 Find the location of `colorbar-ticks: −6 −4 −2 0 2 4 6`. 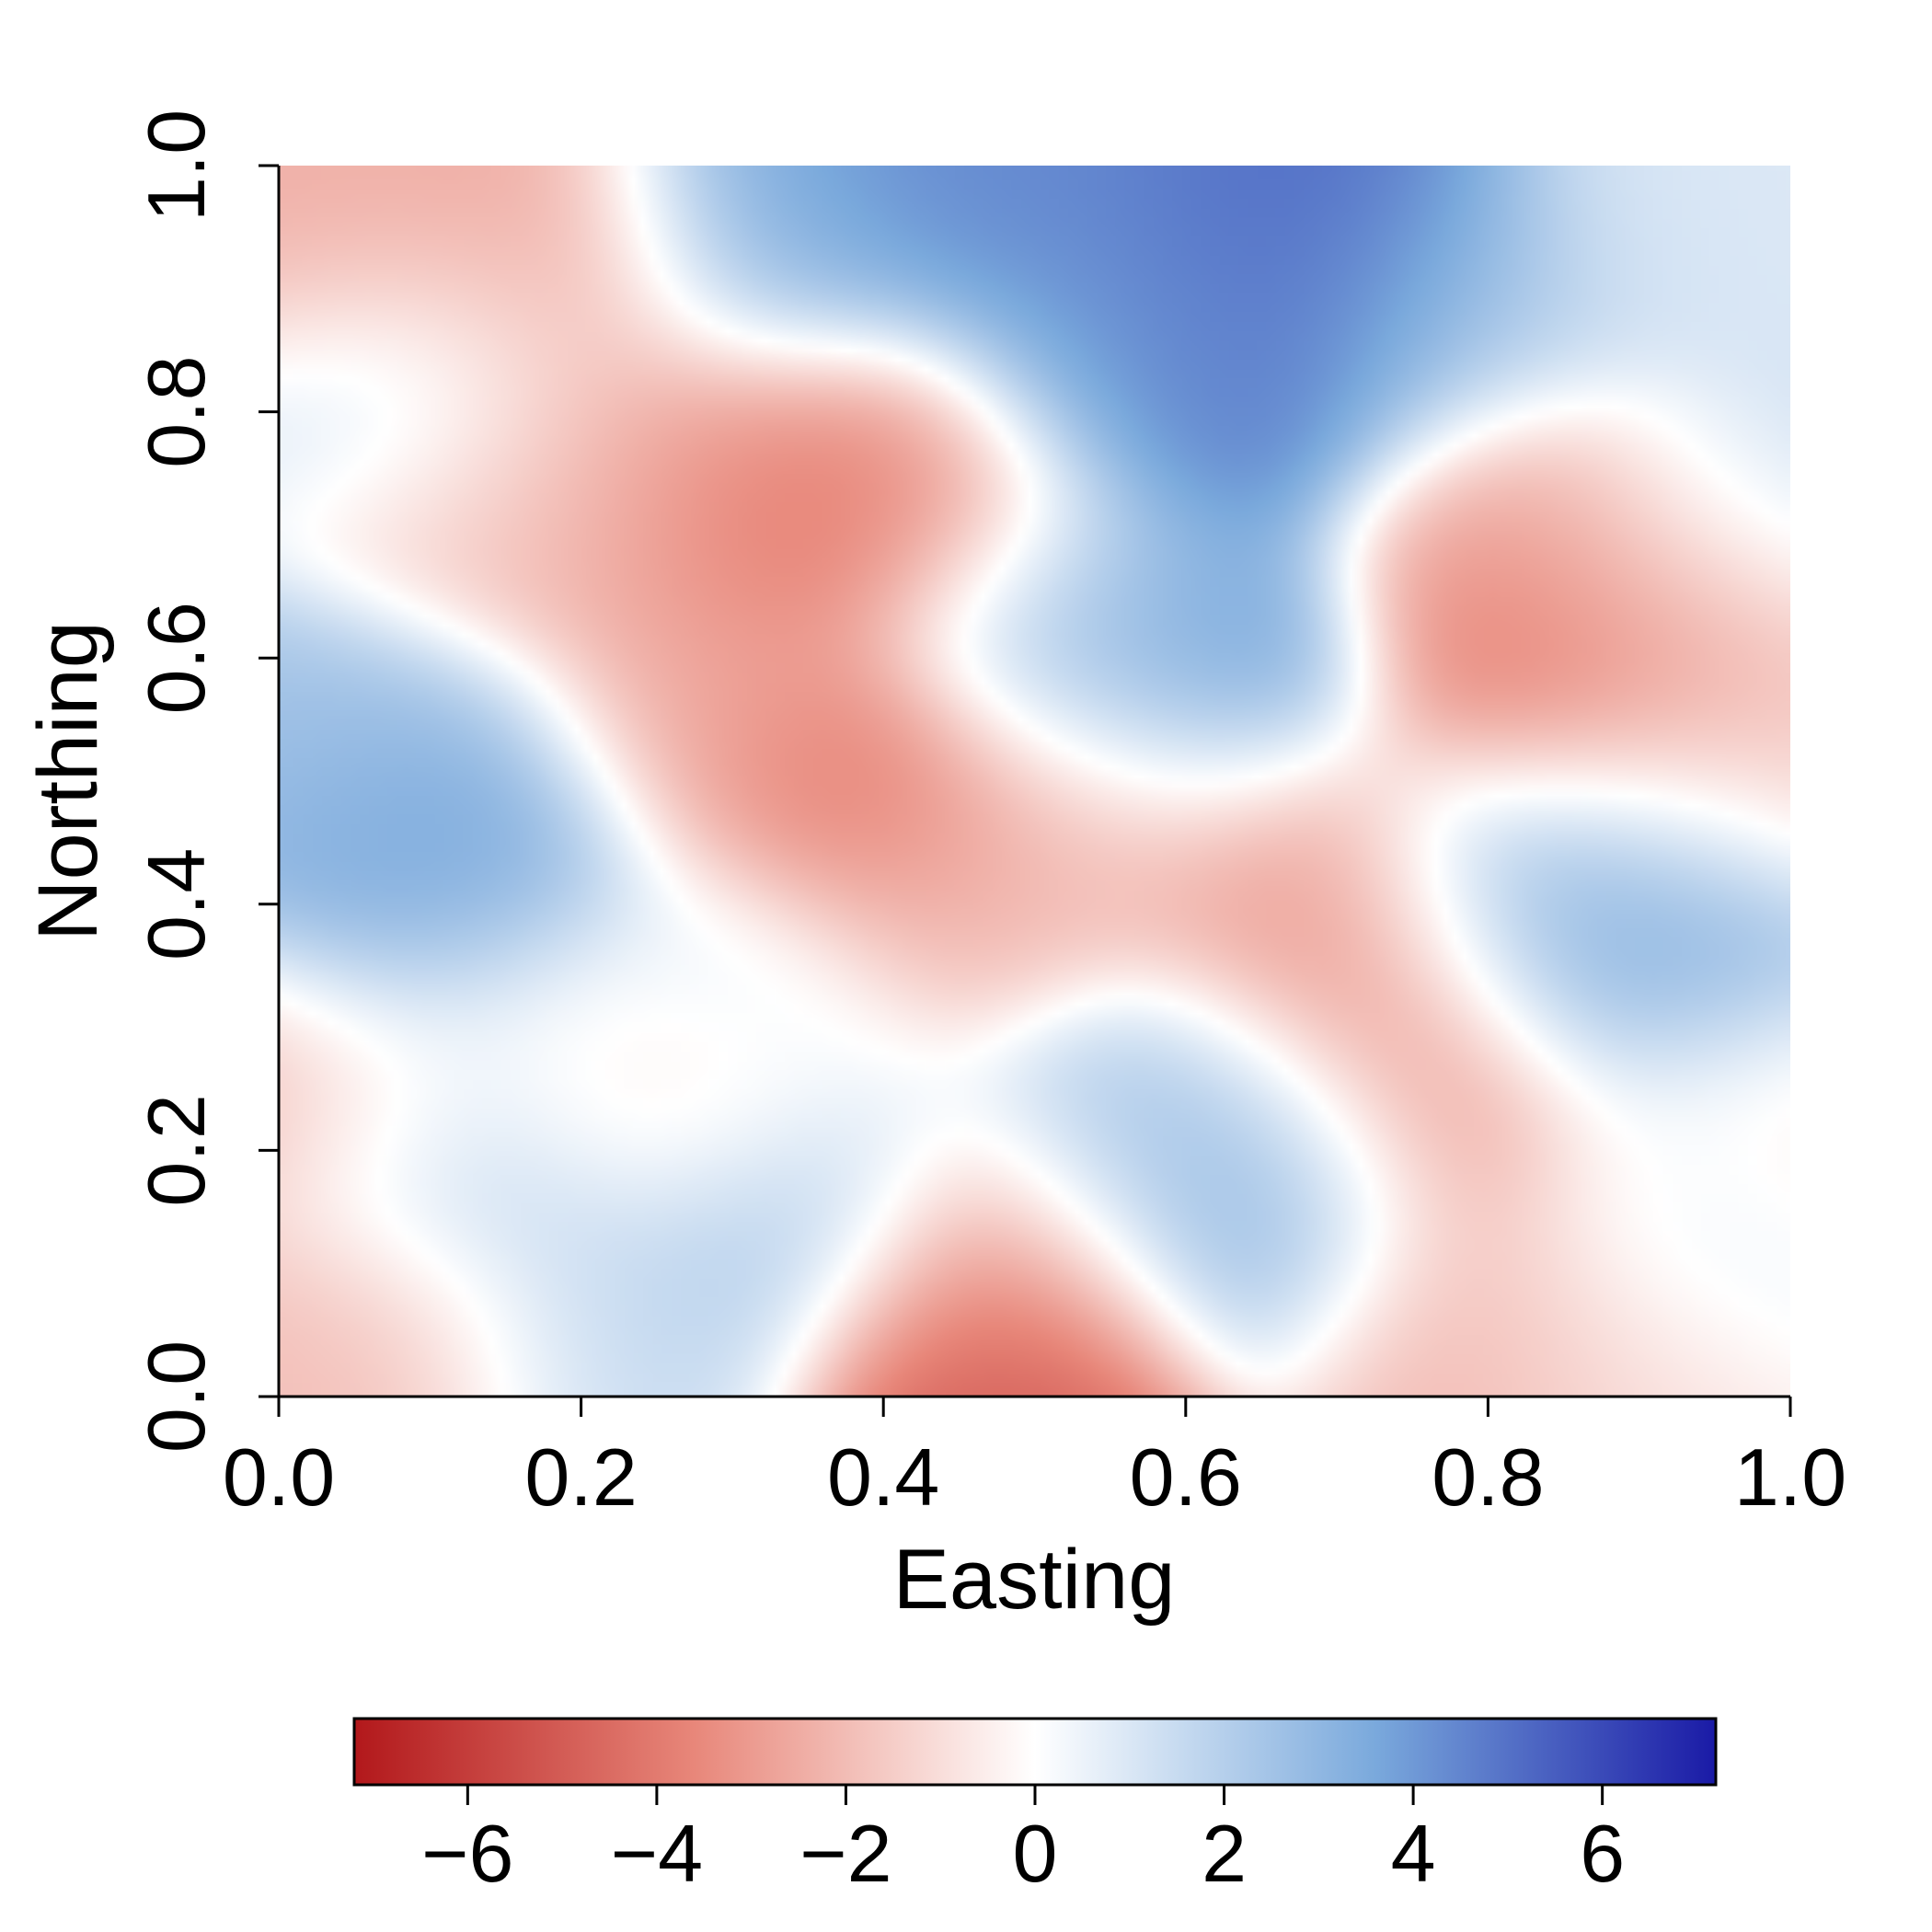

colorbar-ticks: −6 −4 −2 0 2 4 6 is located at coordinates (1023, 1842).